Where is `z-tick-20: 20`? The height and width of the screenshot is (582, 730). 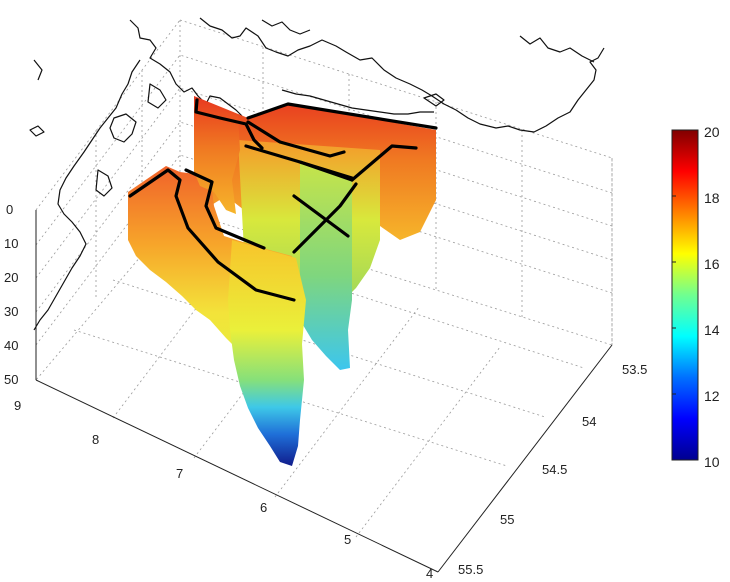 z-tick-20: 20 is located at coordinates (11, 277).